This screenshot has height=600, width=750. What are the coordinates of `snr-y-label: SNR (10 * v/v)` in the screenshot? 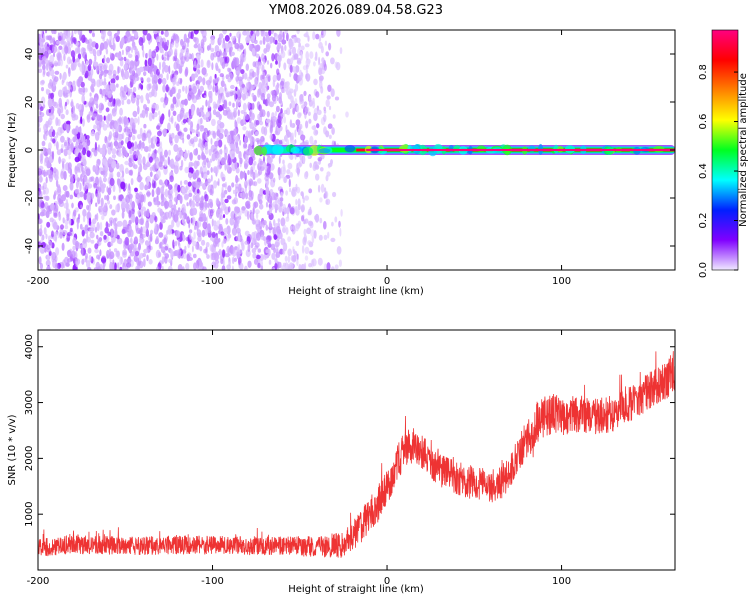 It's located at (12, 449).